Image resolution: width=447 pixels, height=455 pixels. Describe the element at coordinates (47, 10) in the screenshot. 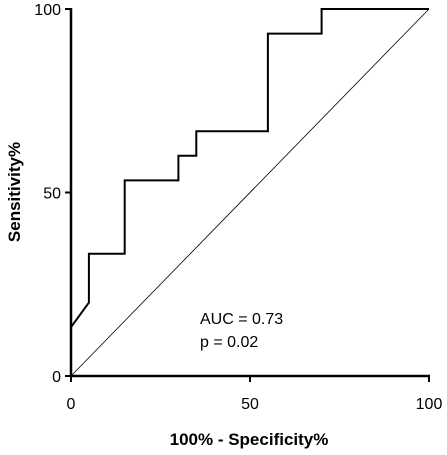

I see `y-tick-label: 100` at that location.